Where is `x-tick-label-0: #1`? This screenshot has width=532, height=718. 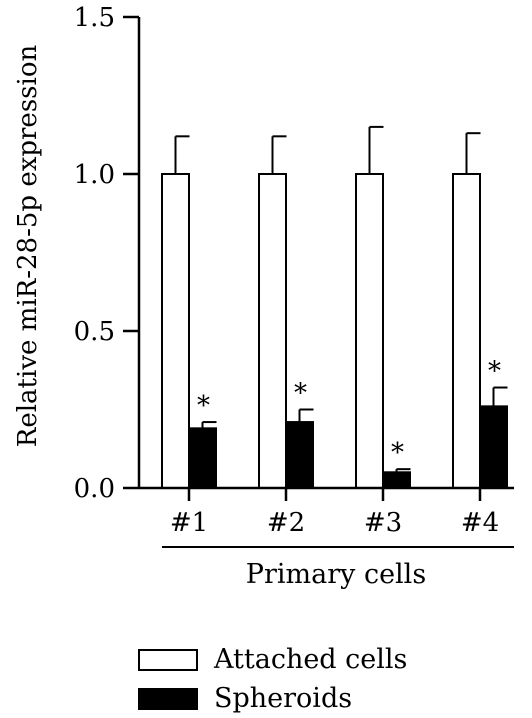
x-tick-label-0: #1 is located at coordinates (189, 523).